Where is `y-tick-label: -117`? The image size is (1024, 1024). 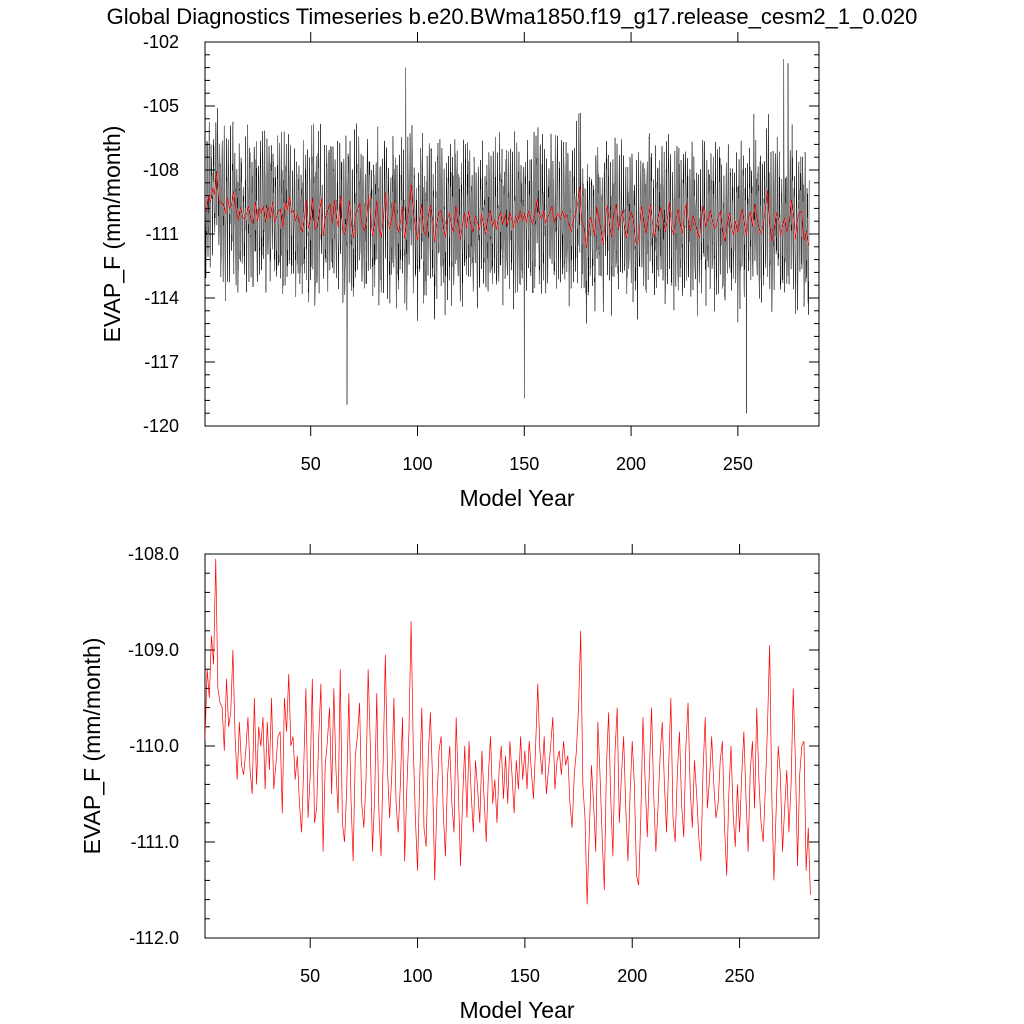 y-tick-label: -117 is located at coordinates (161, 362).